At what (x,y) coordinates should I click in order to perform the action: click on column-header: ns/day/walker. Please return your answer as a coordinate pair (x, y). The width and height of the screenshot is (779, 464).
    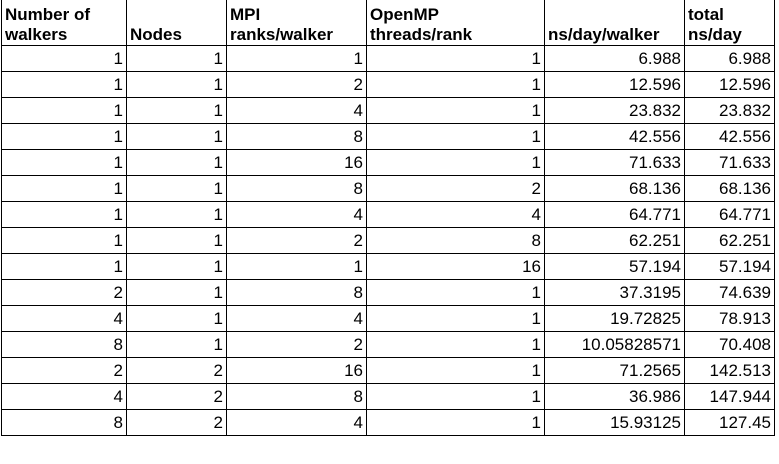
    Looking at the image, I should click on (614, 23).